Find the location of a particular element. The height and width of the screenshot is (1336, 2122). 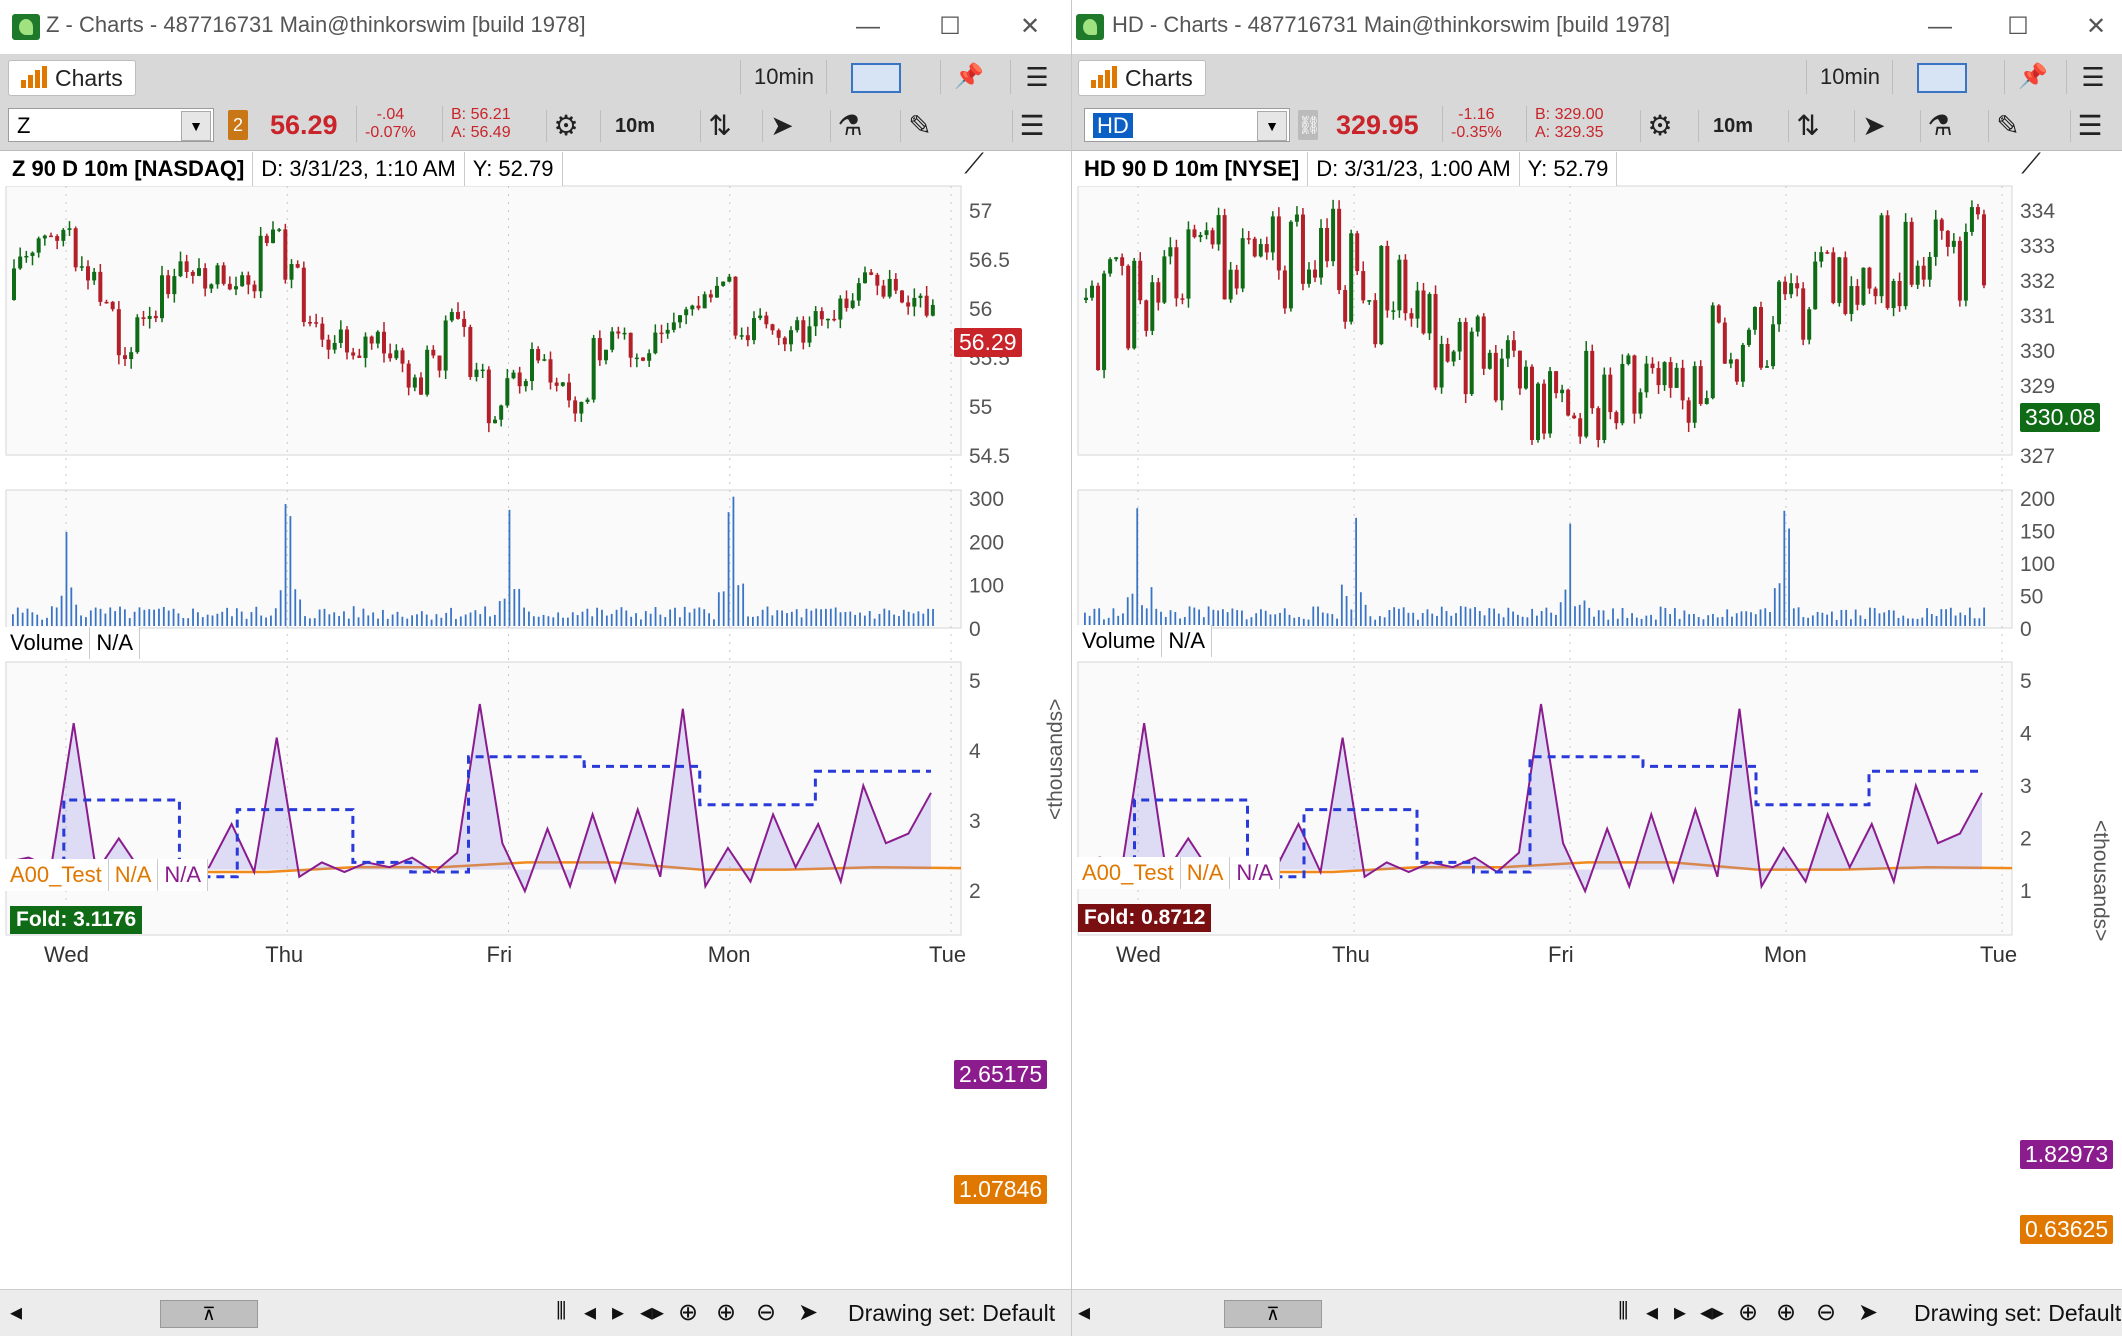

symbol-input: Z ▼ is located at coordinates (111, 125).